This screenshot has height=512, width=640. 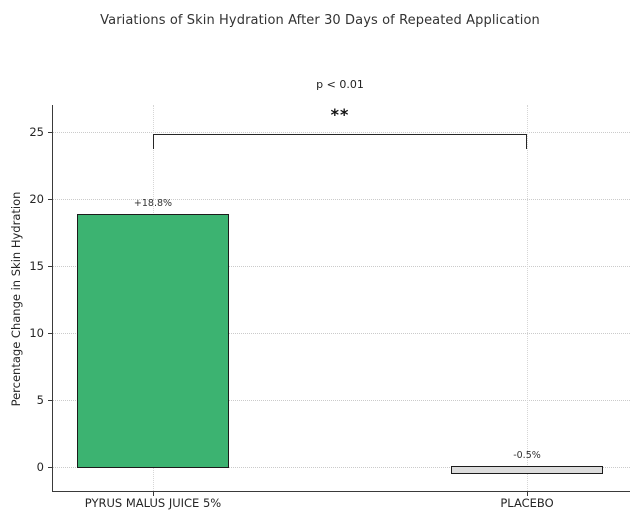 I want to click on y-axis-spine, so click(x=52, y=298).